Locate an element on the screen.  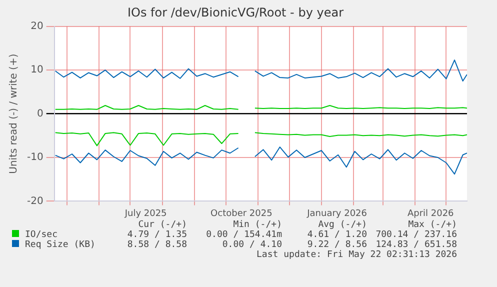
y-tick-label: 20 is located at coordinates (37, 26).